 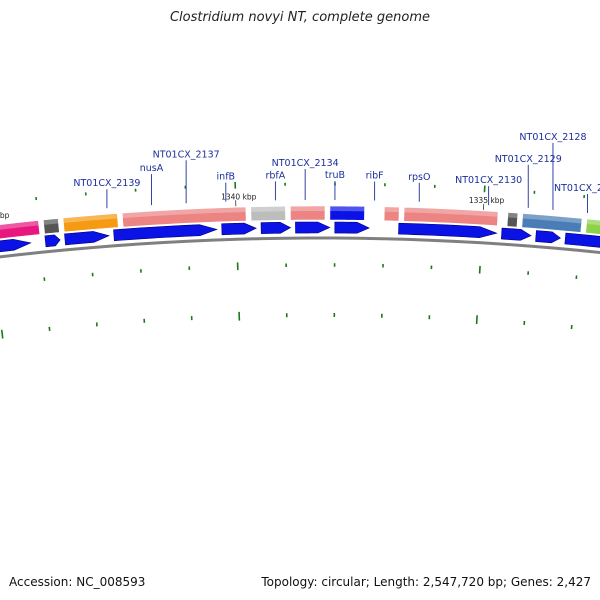 I want to click on gene-label: NT01CX_2134, so click(x=305, y=163).